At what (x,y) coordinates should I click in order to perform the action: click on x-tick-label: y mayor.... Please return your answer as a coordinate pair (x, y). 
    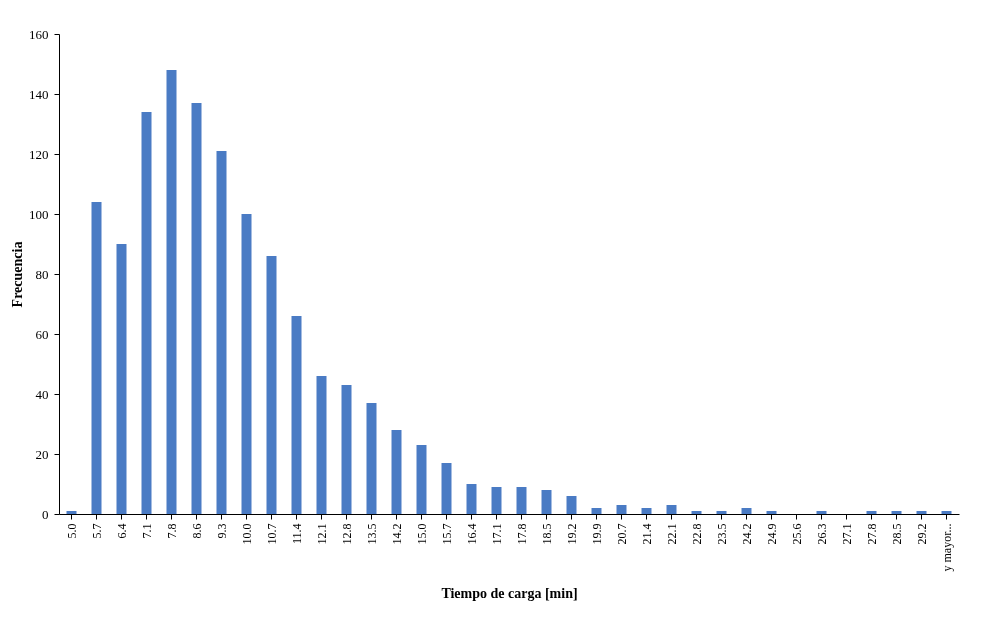
    Looking at the image, I should click on (946, 547).